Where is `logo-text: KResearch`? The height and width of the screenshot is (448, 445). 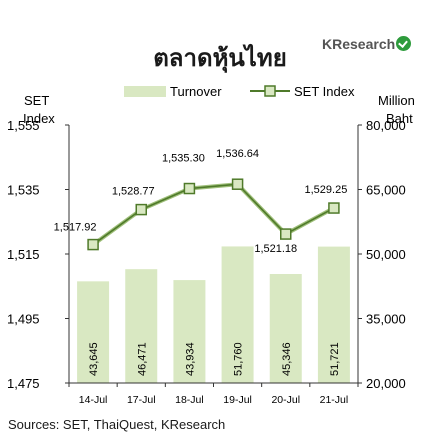
logo-text: KResearch is located at coordinates (359, 44).